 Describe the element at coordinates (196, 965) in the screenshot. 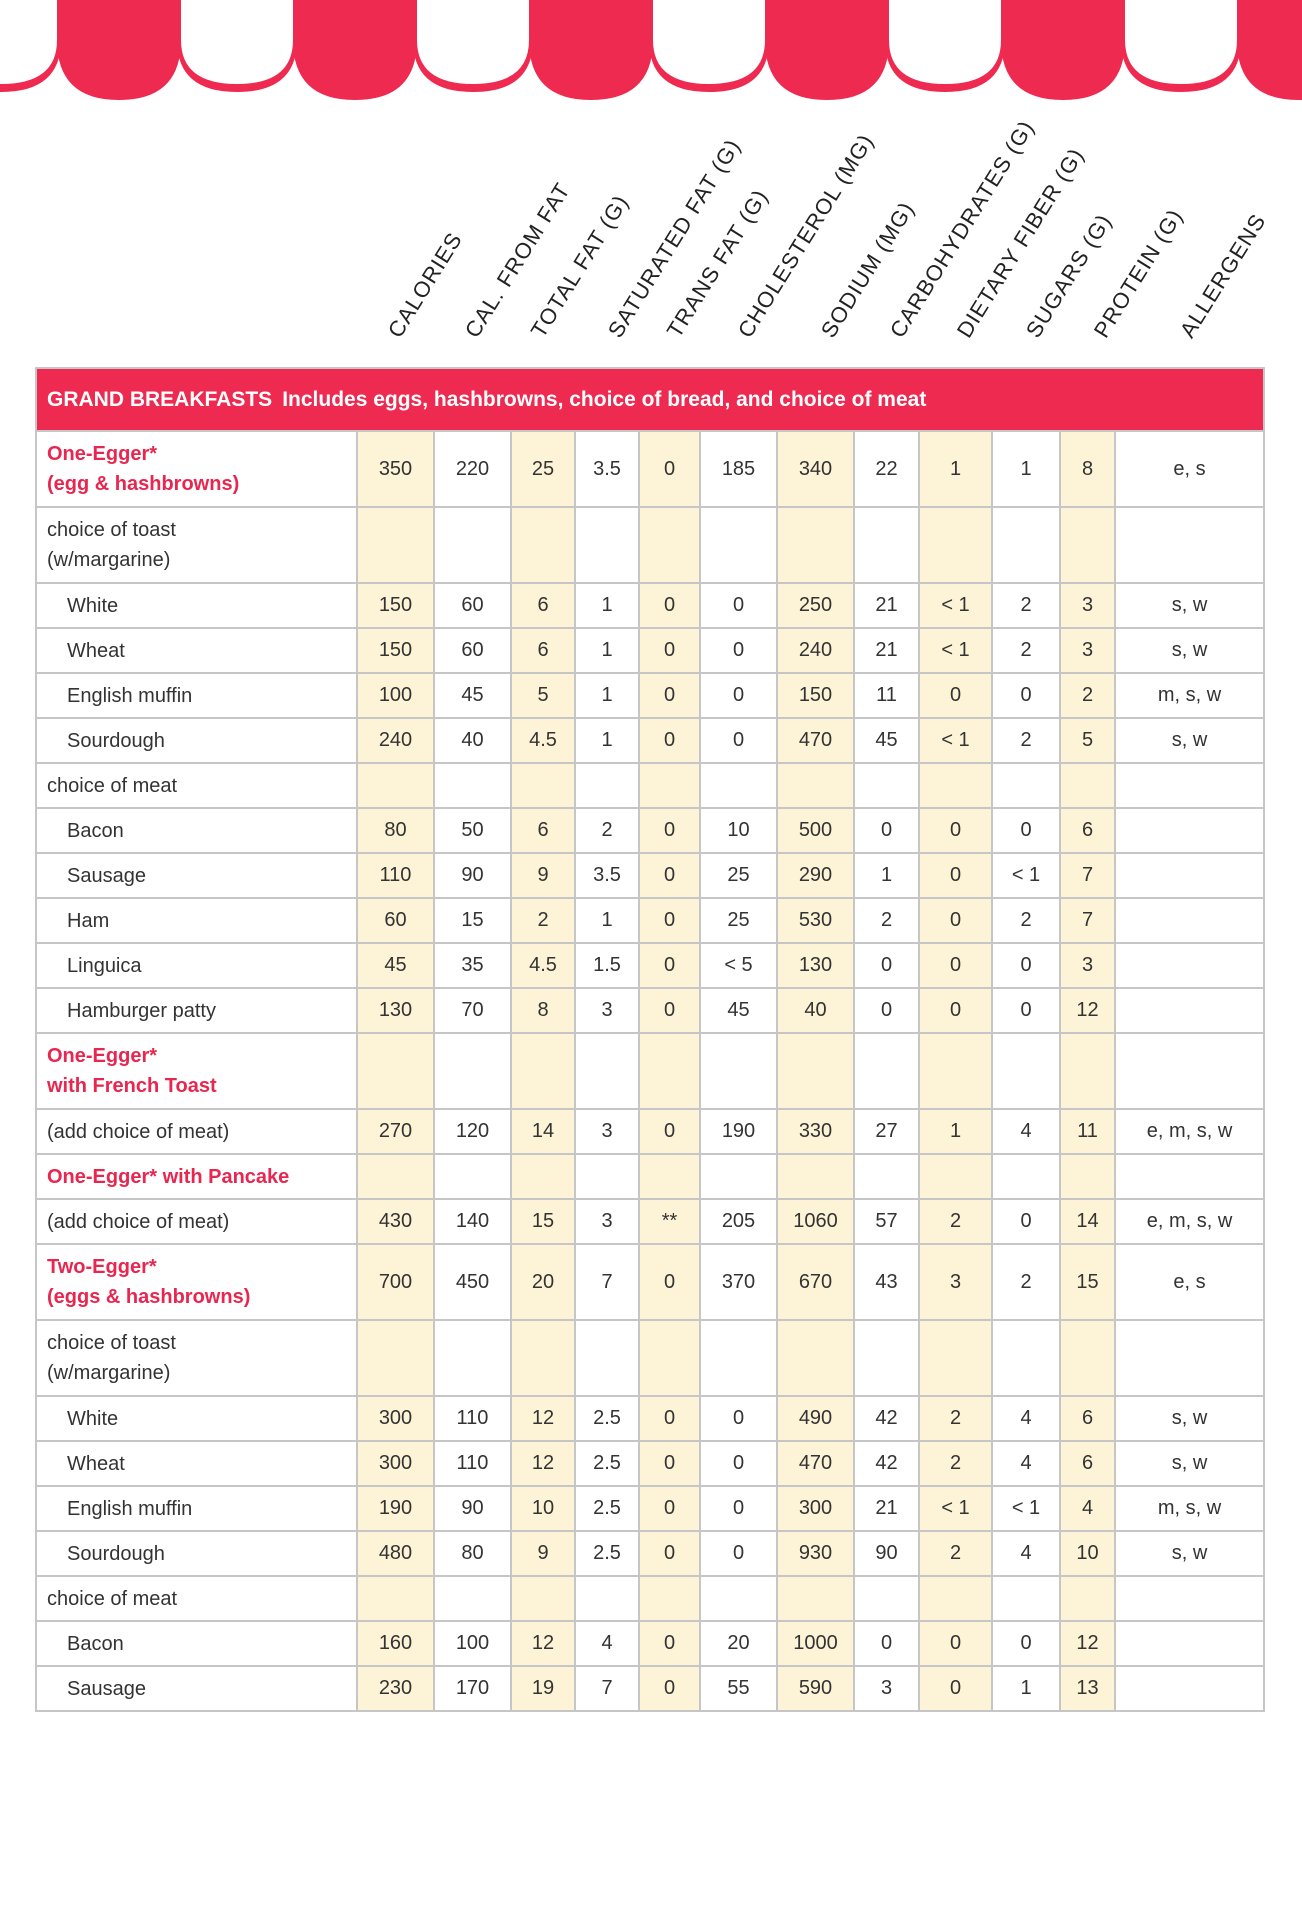

I see `row-label: Linguica` at that location.